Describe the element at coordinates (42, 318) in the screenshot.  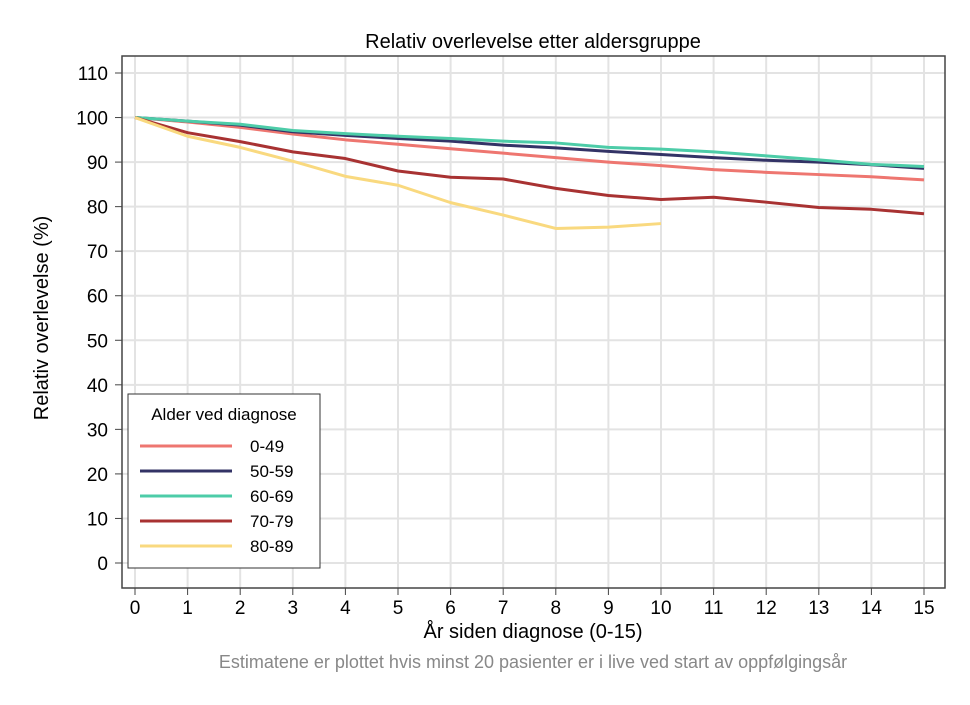
I see `y-axis-label: Relativ overlevelse (%)` at that location.